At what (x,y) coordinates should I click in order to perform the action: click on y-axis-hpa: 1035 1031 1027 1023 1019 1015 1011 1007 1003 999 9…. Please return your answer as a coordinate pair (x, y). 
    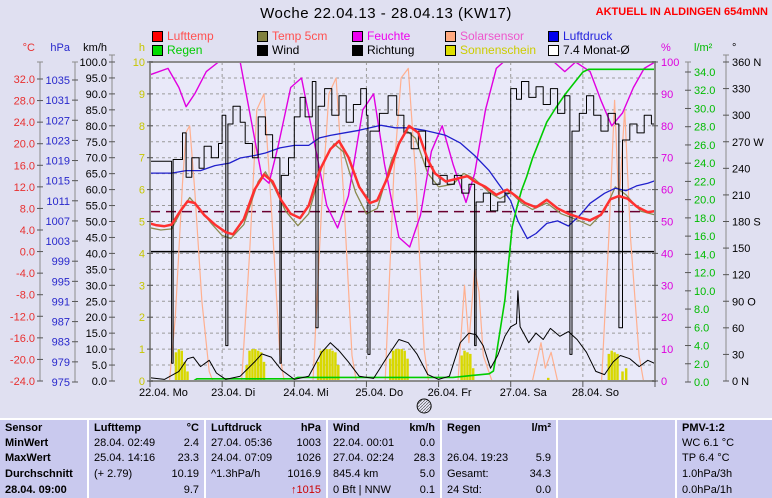
    Looking at the image, I should click on (62, 215).